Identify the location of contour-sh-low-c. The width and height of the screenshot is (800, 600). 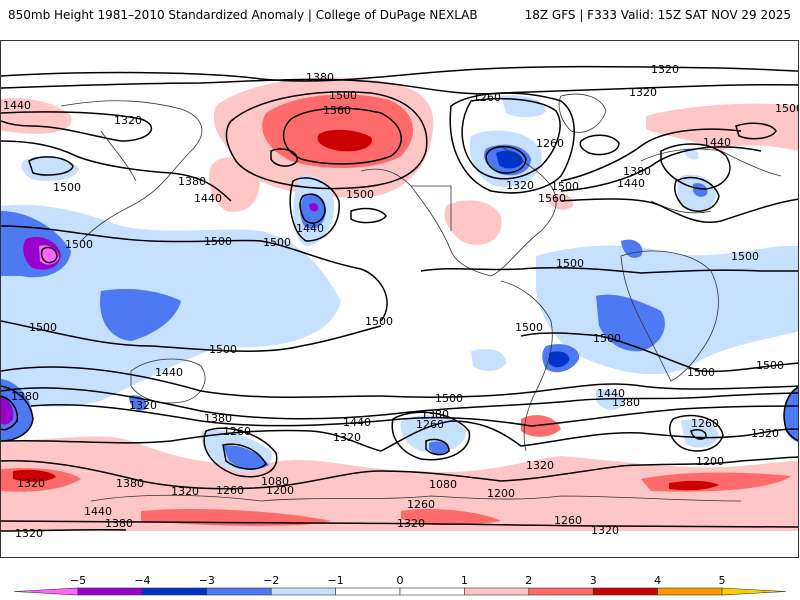
(696, 433).